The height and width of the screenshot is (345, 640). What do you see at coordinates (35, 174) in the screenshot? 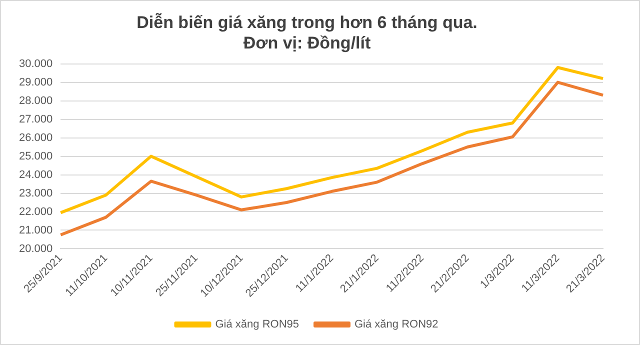
I see `y-tick-label: 24.000` at bounding box center [35, 174].